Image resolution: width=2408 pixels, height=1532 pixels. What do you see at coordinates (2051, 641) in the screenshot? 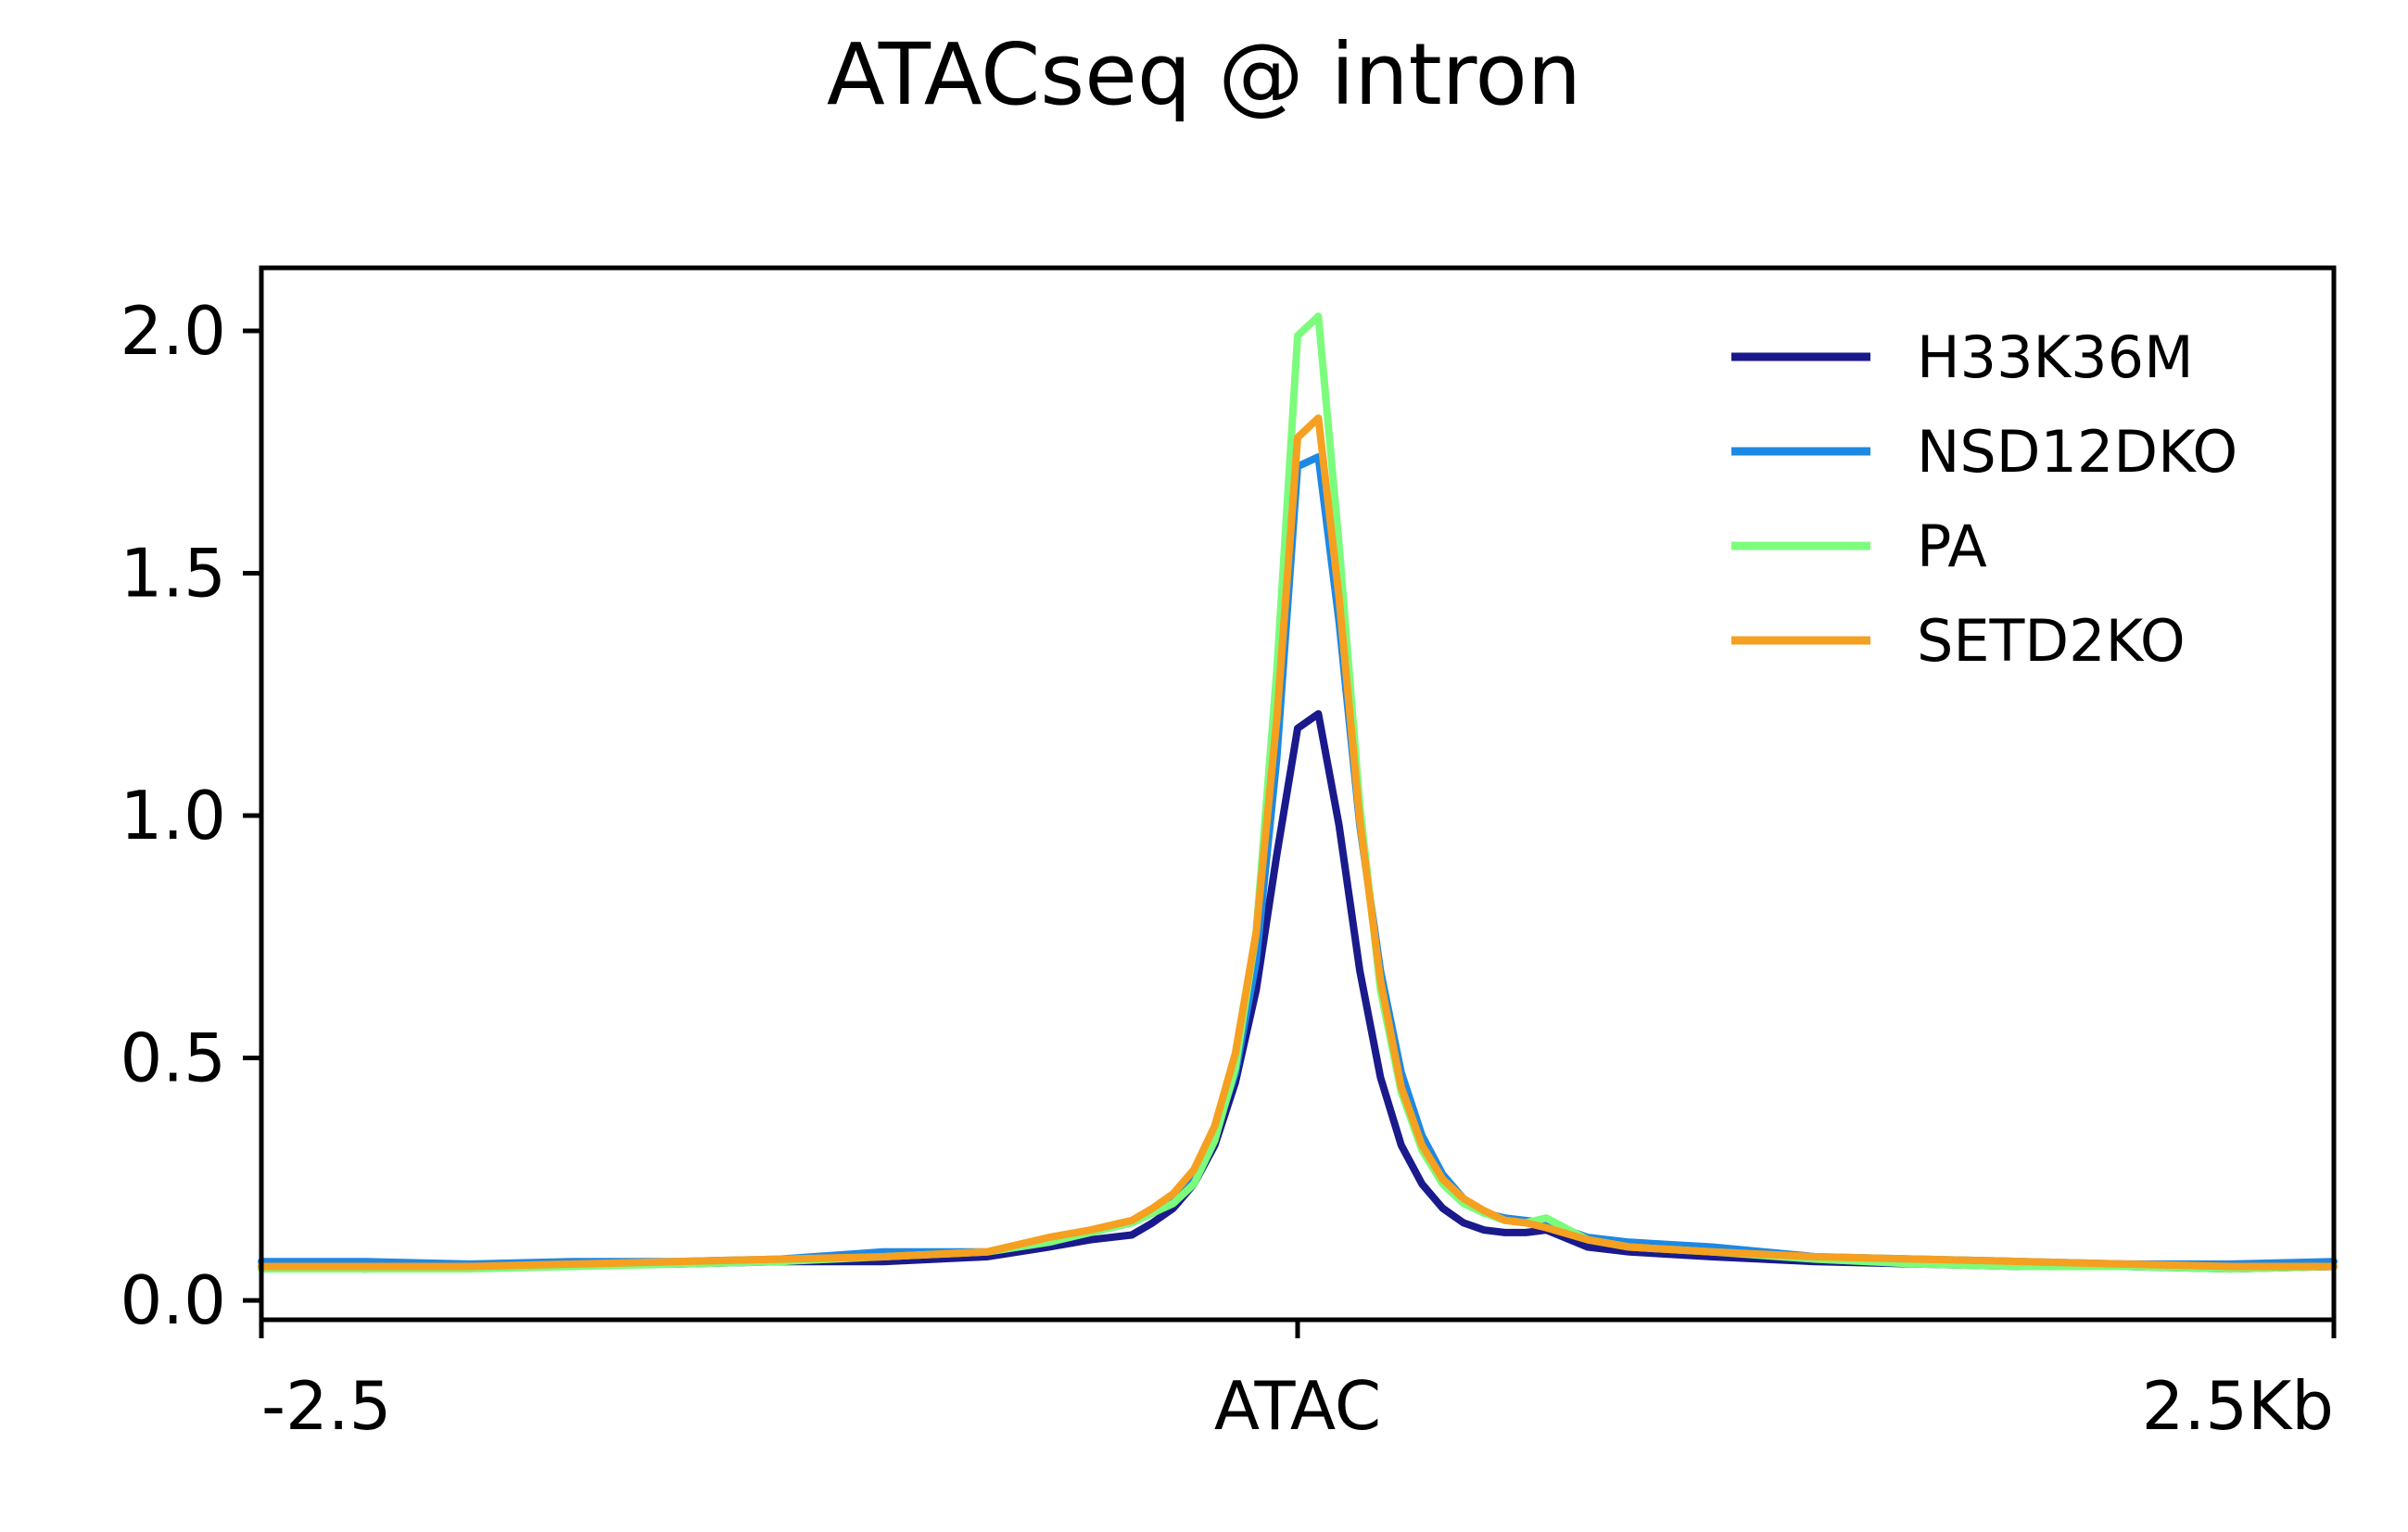
I see `legend-label: SETD2KO` at bounding box center [2051, 641].